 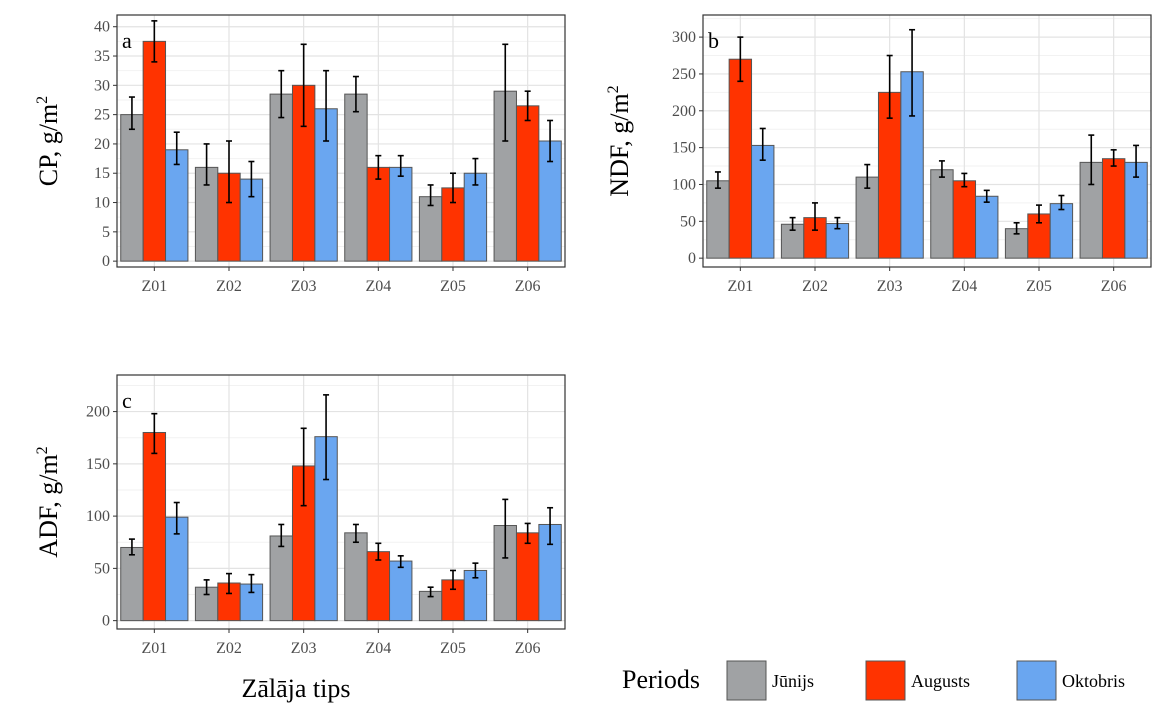 I want to click on y-axis-title: CP, g/m2, so click(x=48, y=141).